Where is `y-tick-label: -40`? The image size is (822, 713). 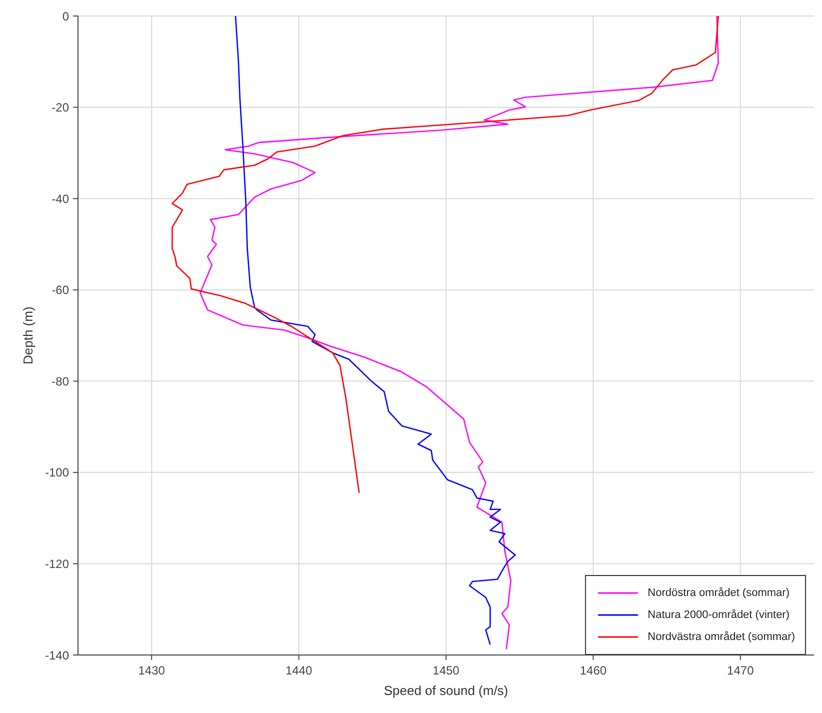 y-tick-label: -40 is located at coordinates (61, 199).